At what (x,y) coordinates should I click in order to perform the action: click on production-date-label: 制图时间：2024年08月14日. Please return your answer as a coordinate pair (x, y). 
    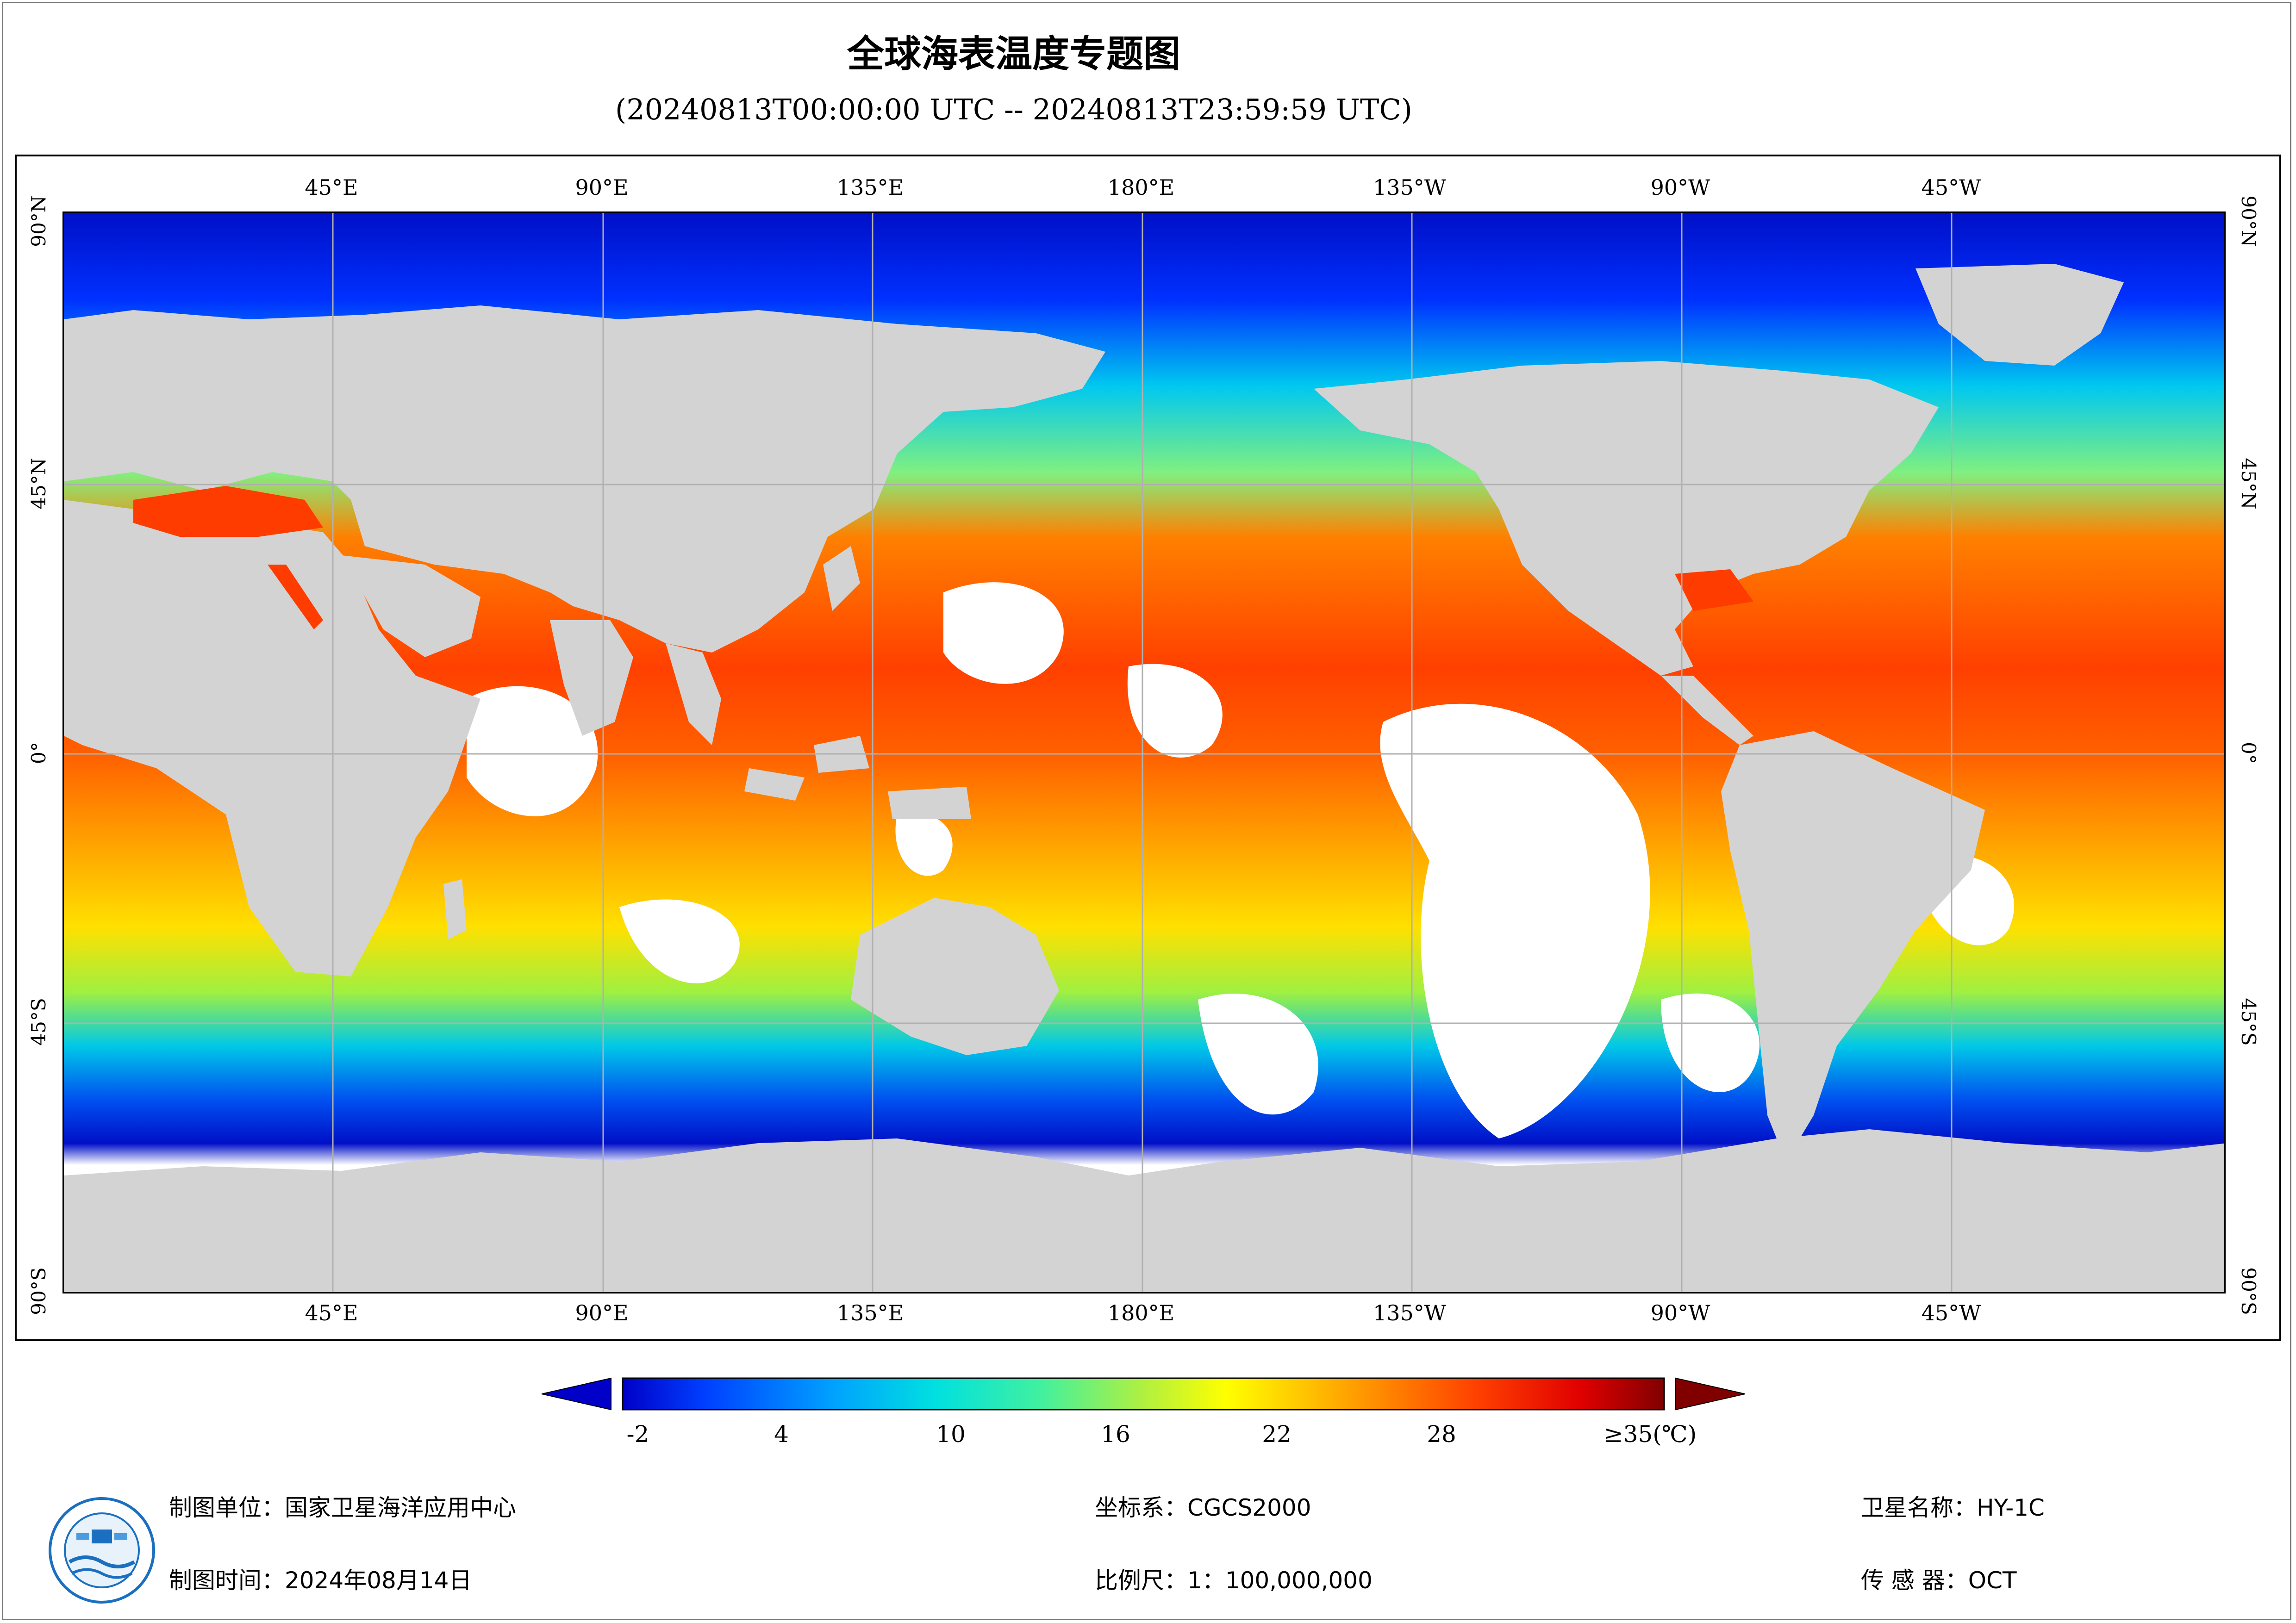
    Looking at the image, I should click on (320, 1580).